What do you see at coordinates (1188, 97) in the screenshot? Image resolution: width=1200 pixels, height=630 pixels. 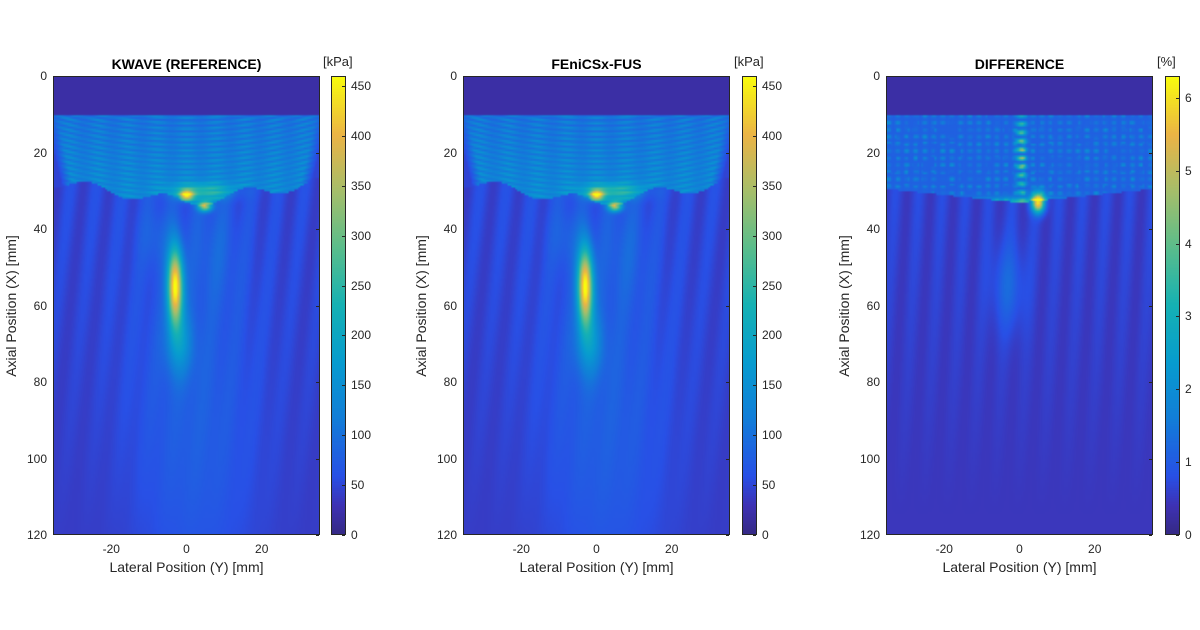 I see `colorbar-tick-label: 6` at bounding box center [1188, 97].